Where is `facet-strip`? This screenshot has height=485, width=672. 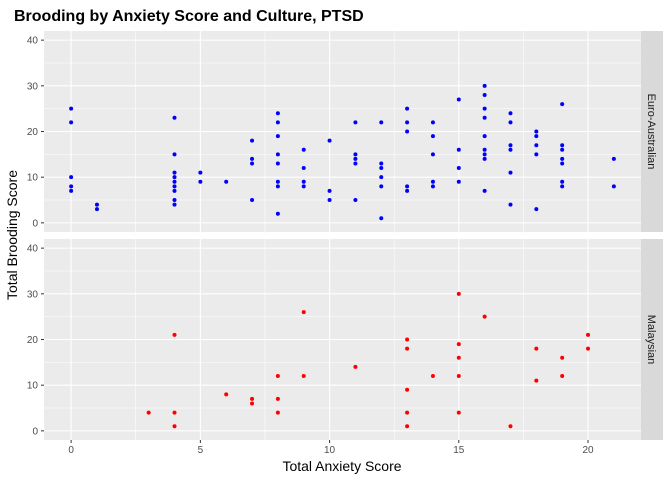 facet-strip is located at coordinates (652, 339).